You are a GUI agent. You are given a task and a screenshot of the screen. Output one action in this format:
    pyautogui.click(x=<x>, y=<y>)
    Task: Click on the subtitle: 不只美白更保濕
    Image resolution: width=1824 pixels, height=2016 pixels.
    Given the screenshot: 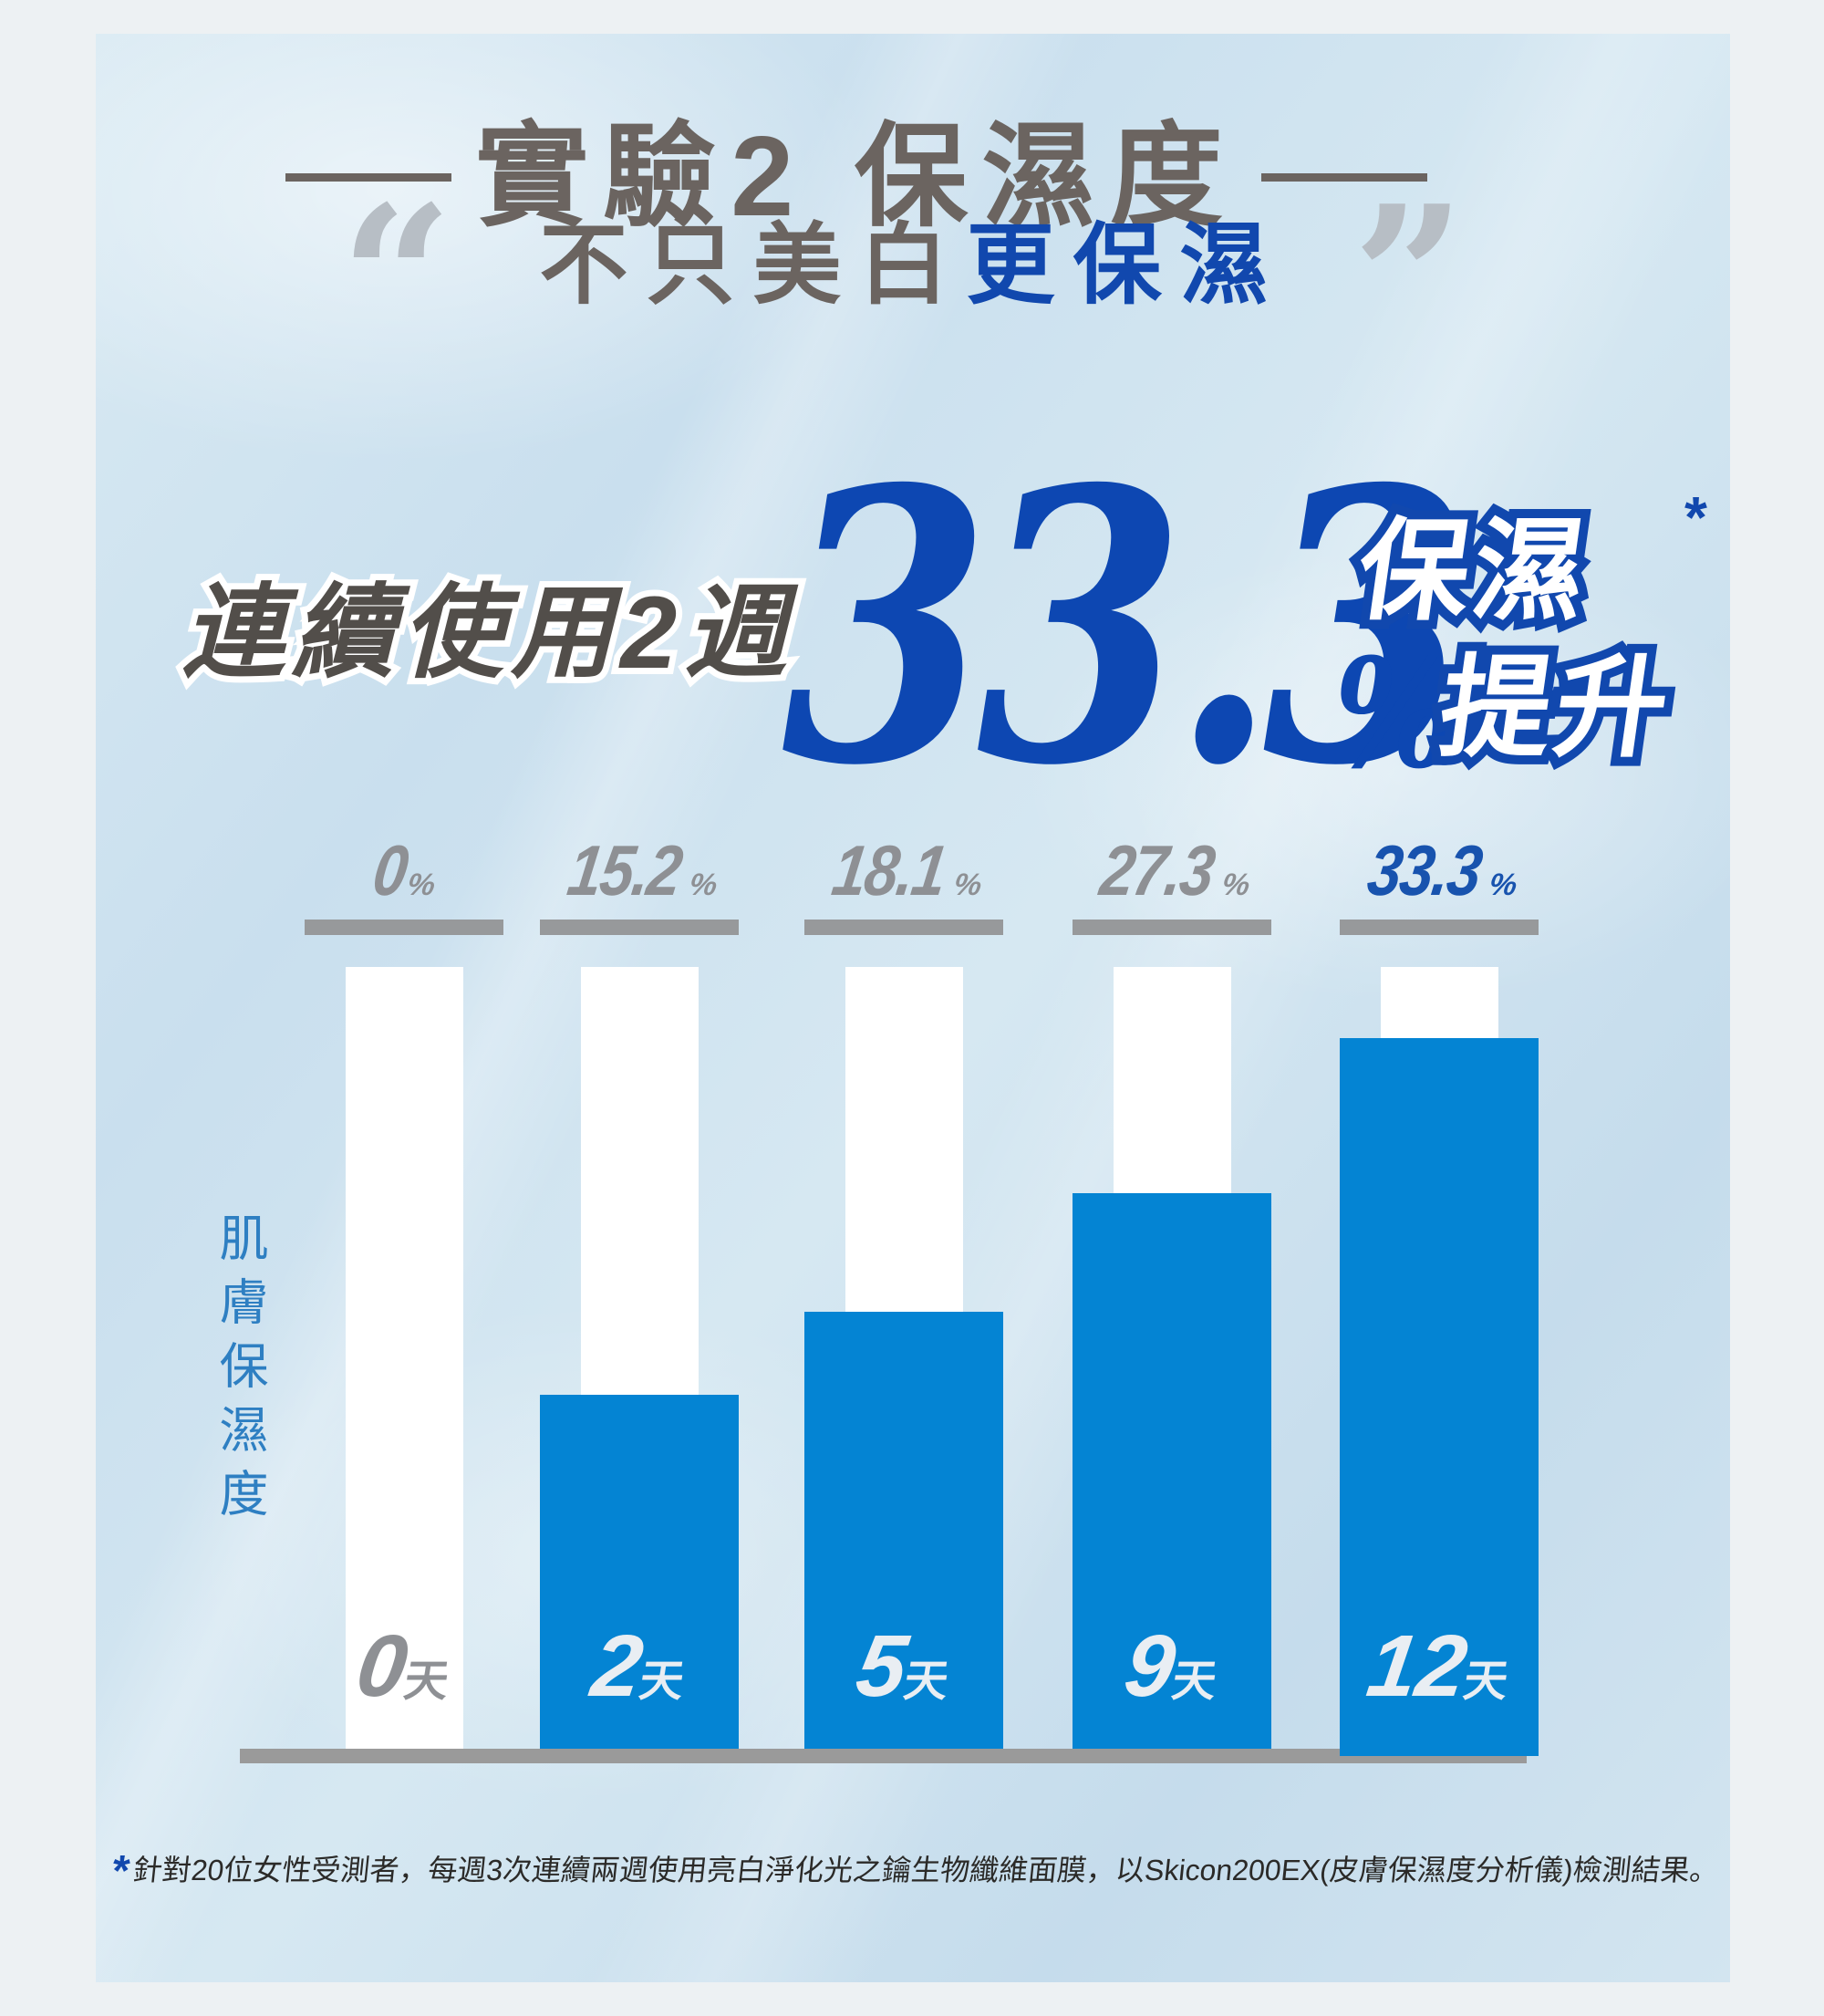 What is the action you would take?
    pyautogui.click(x=913, y=265)
    